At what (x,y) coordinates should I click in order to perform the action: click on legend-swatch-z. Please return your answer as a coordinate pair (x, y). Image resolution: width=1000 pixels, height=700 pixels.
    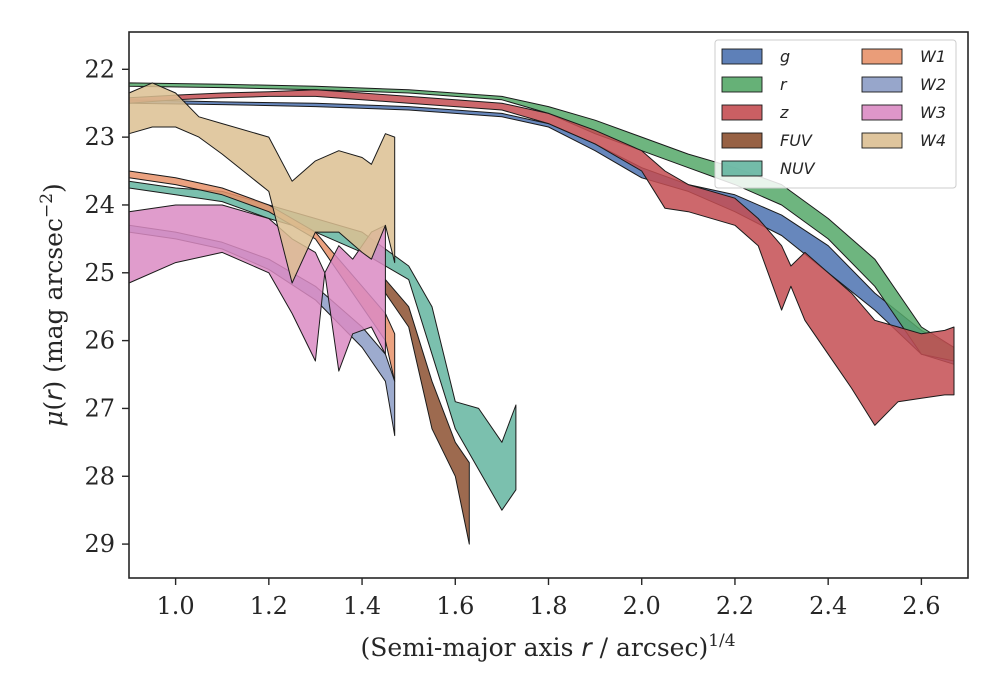
    Looking at the image, I should click on (742, 112).